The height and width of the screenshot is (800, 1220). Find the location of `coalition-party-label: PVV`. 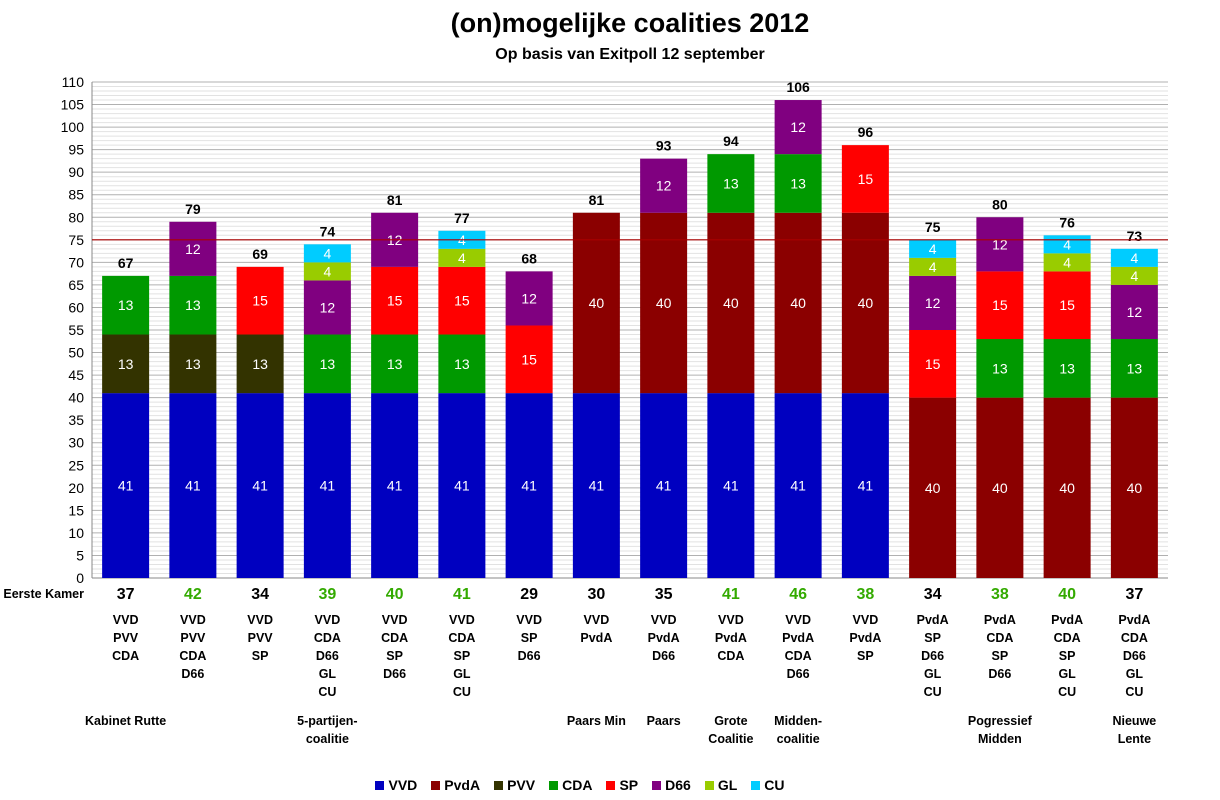

coalition-party-label: PVV is located at coordinates (193, 638).